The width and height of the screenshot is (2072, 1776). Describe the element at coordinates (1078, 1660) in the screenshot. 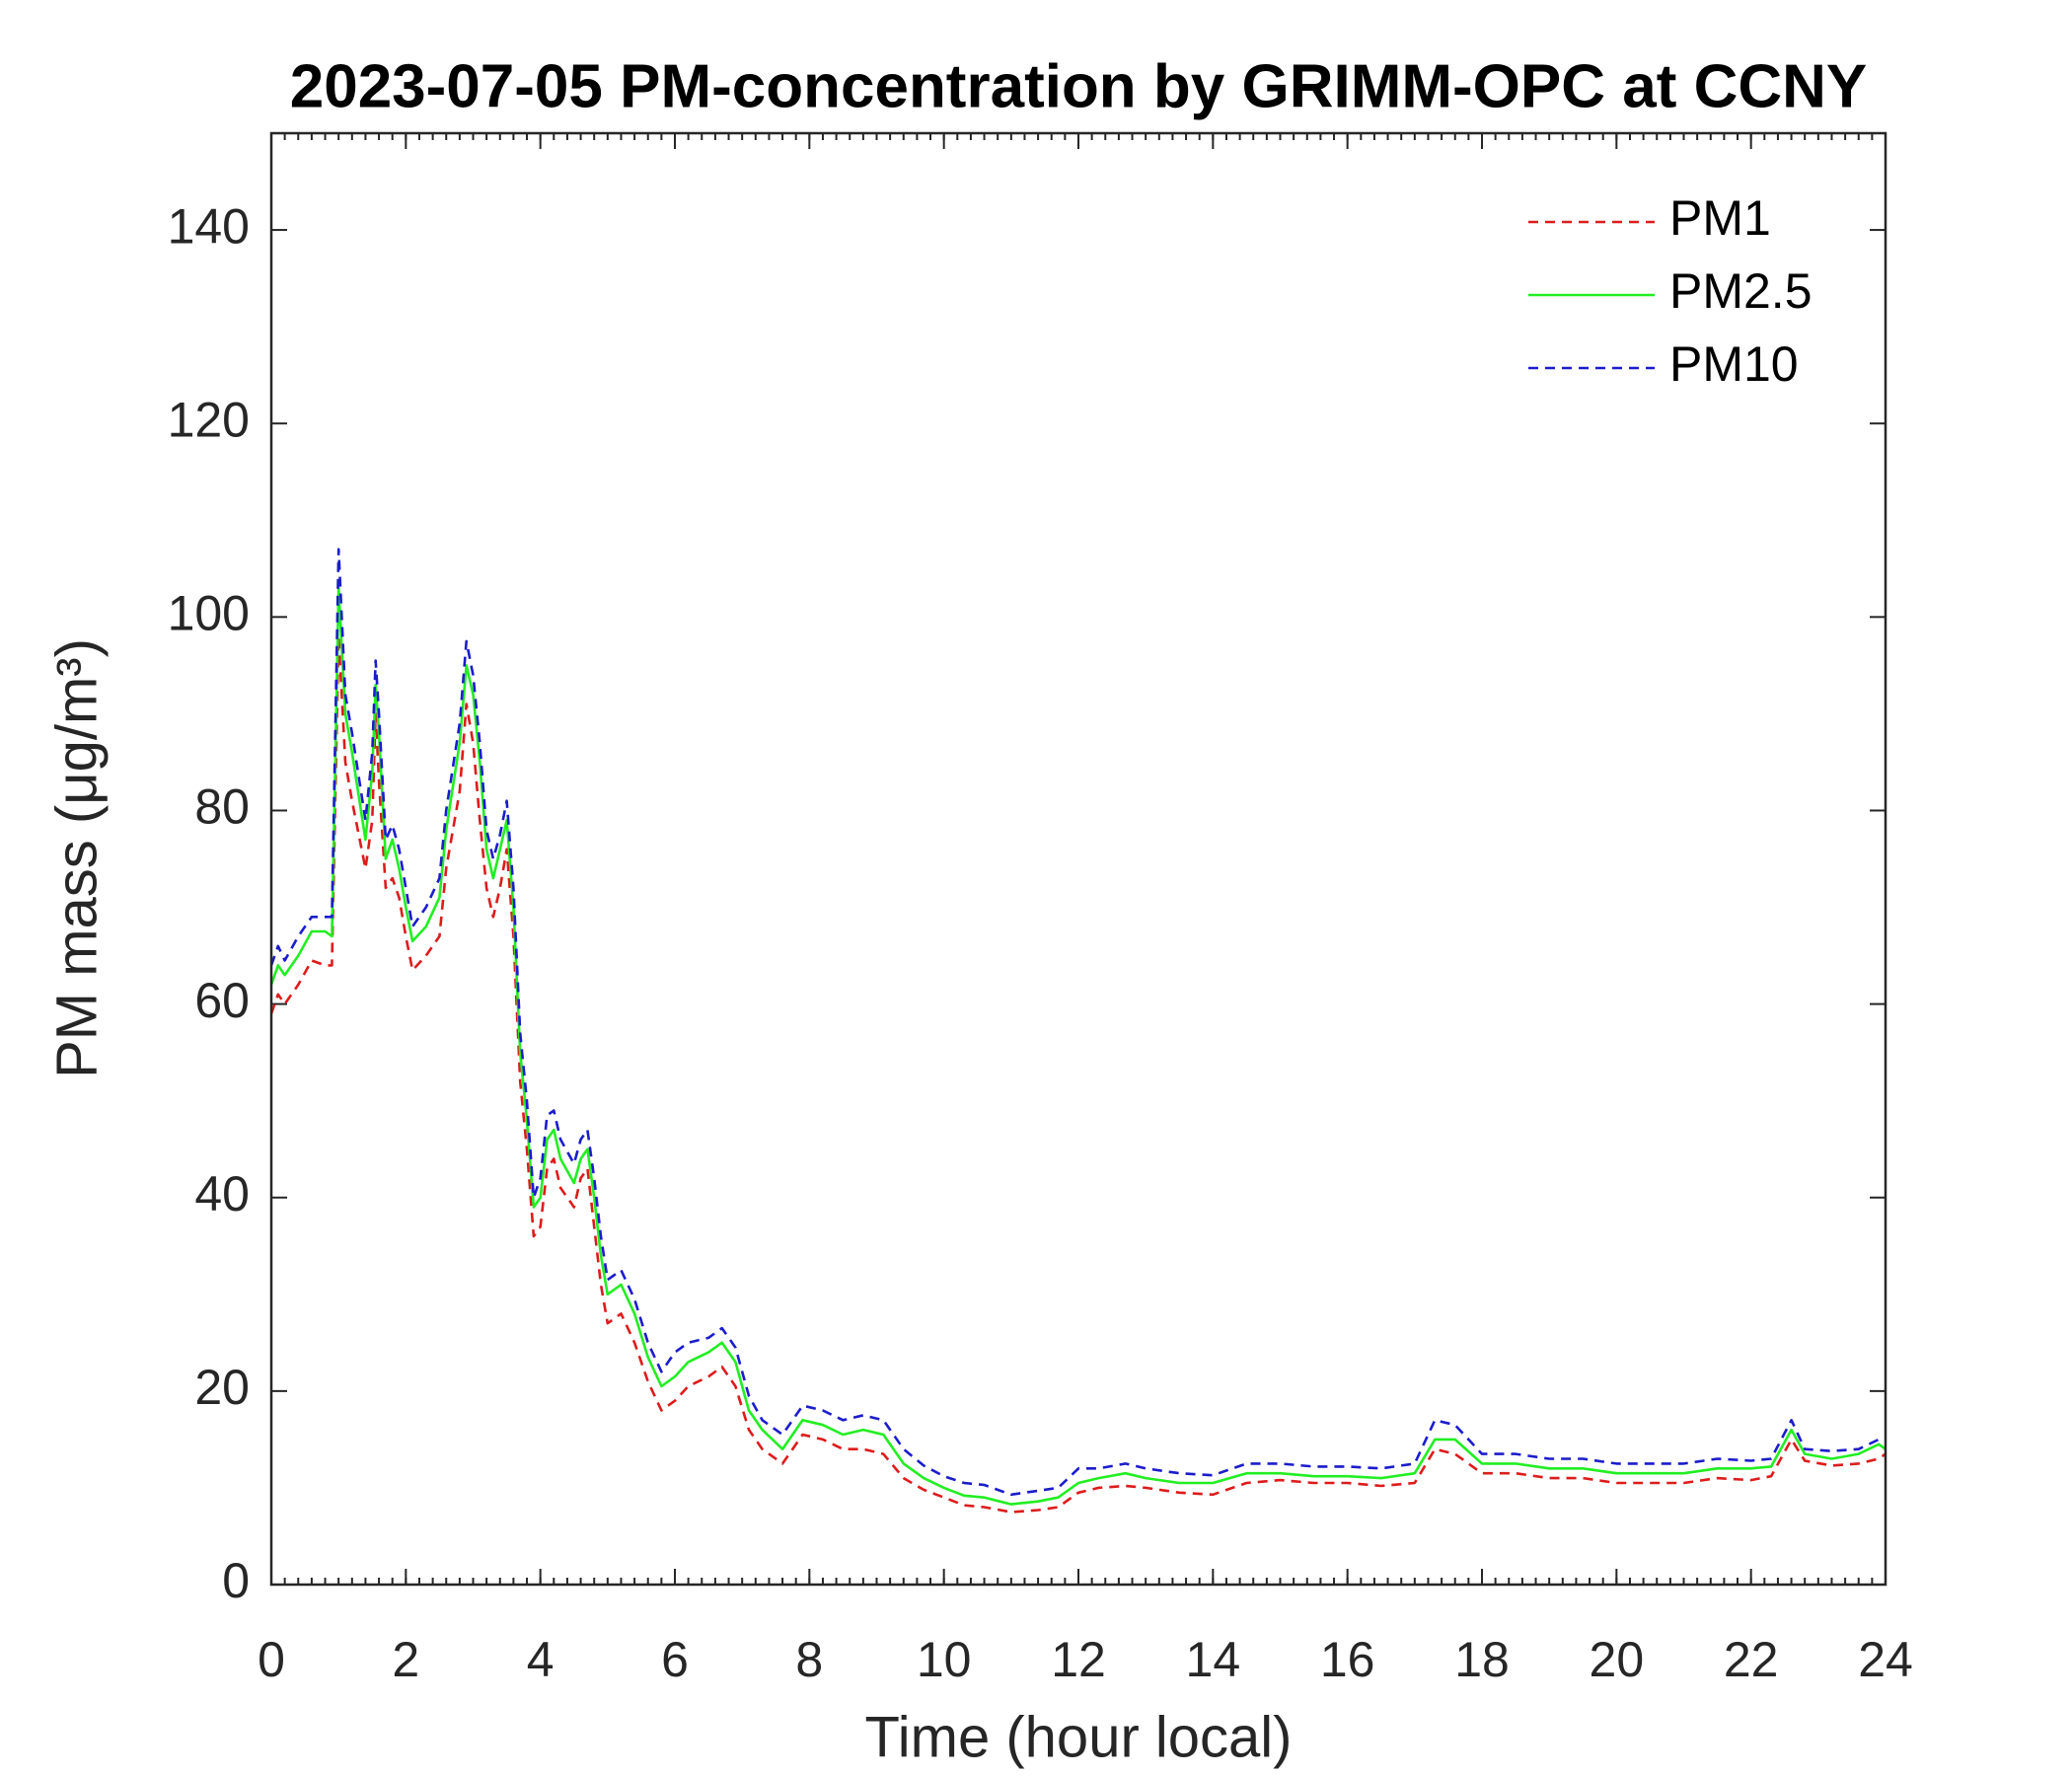

I see `x-tick-label: 12` at that location.